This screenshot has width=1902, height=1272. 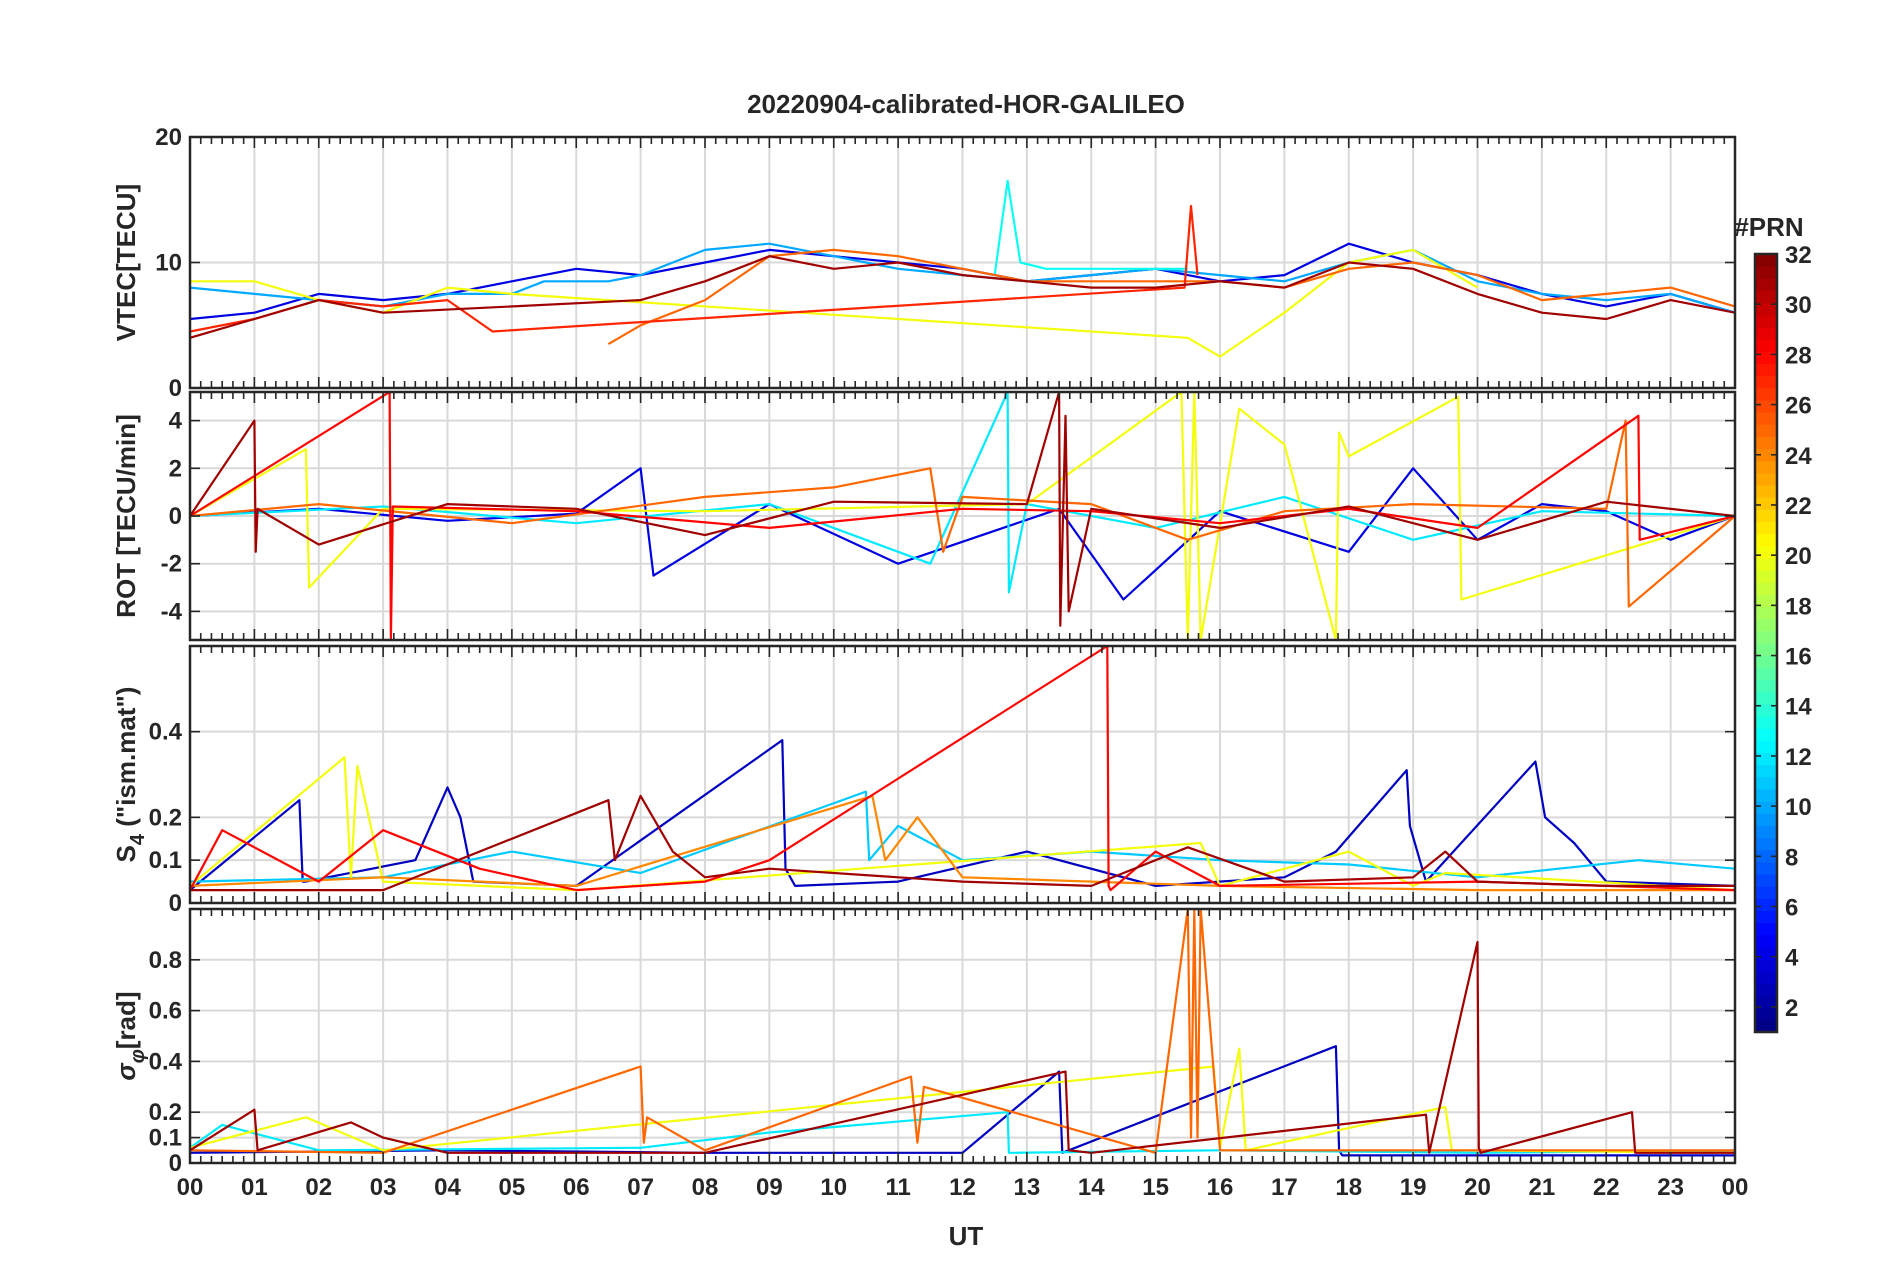 What do you see at coordinates (1798, 406) in the screenshot?
I see `colorbar-tick-label: 26` at bounding box center [1798, 406].